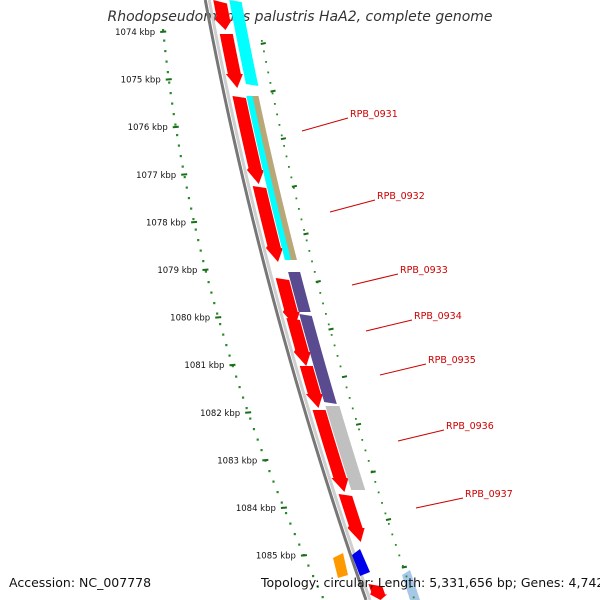 This screenshot has width=600, height=600. Describe the element at coordinates (204, 366) in the screenshot. I see `scale-tick-label: 1081 kbp` at that location.